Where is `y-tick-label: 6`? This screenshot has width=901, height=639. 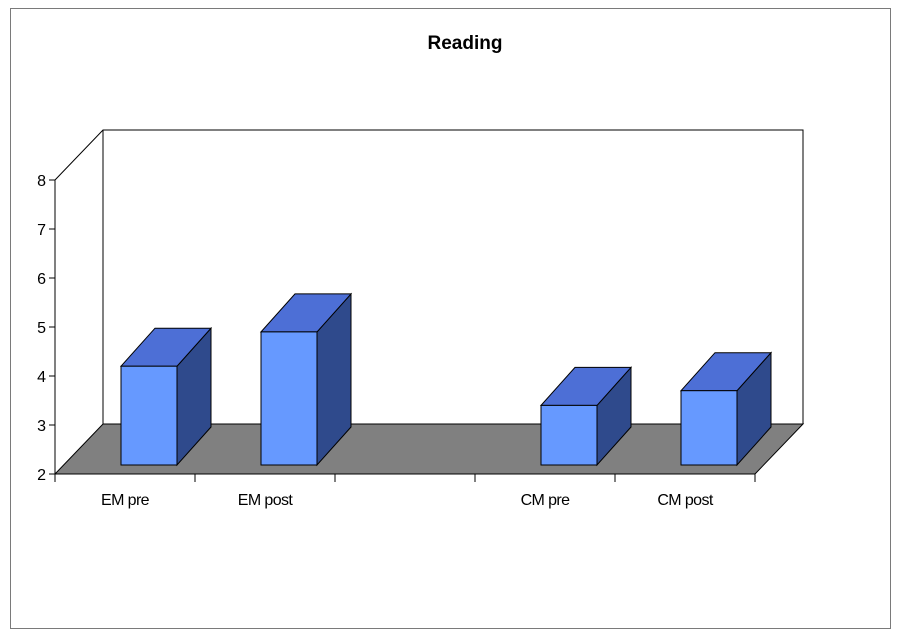
y-tick-label: 6 is located at coordinates (41, 279).